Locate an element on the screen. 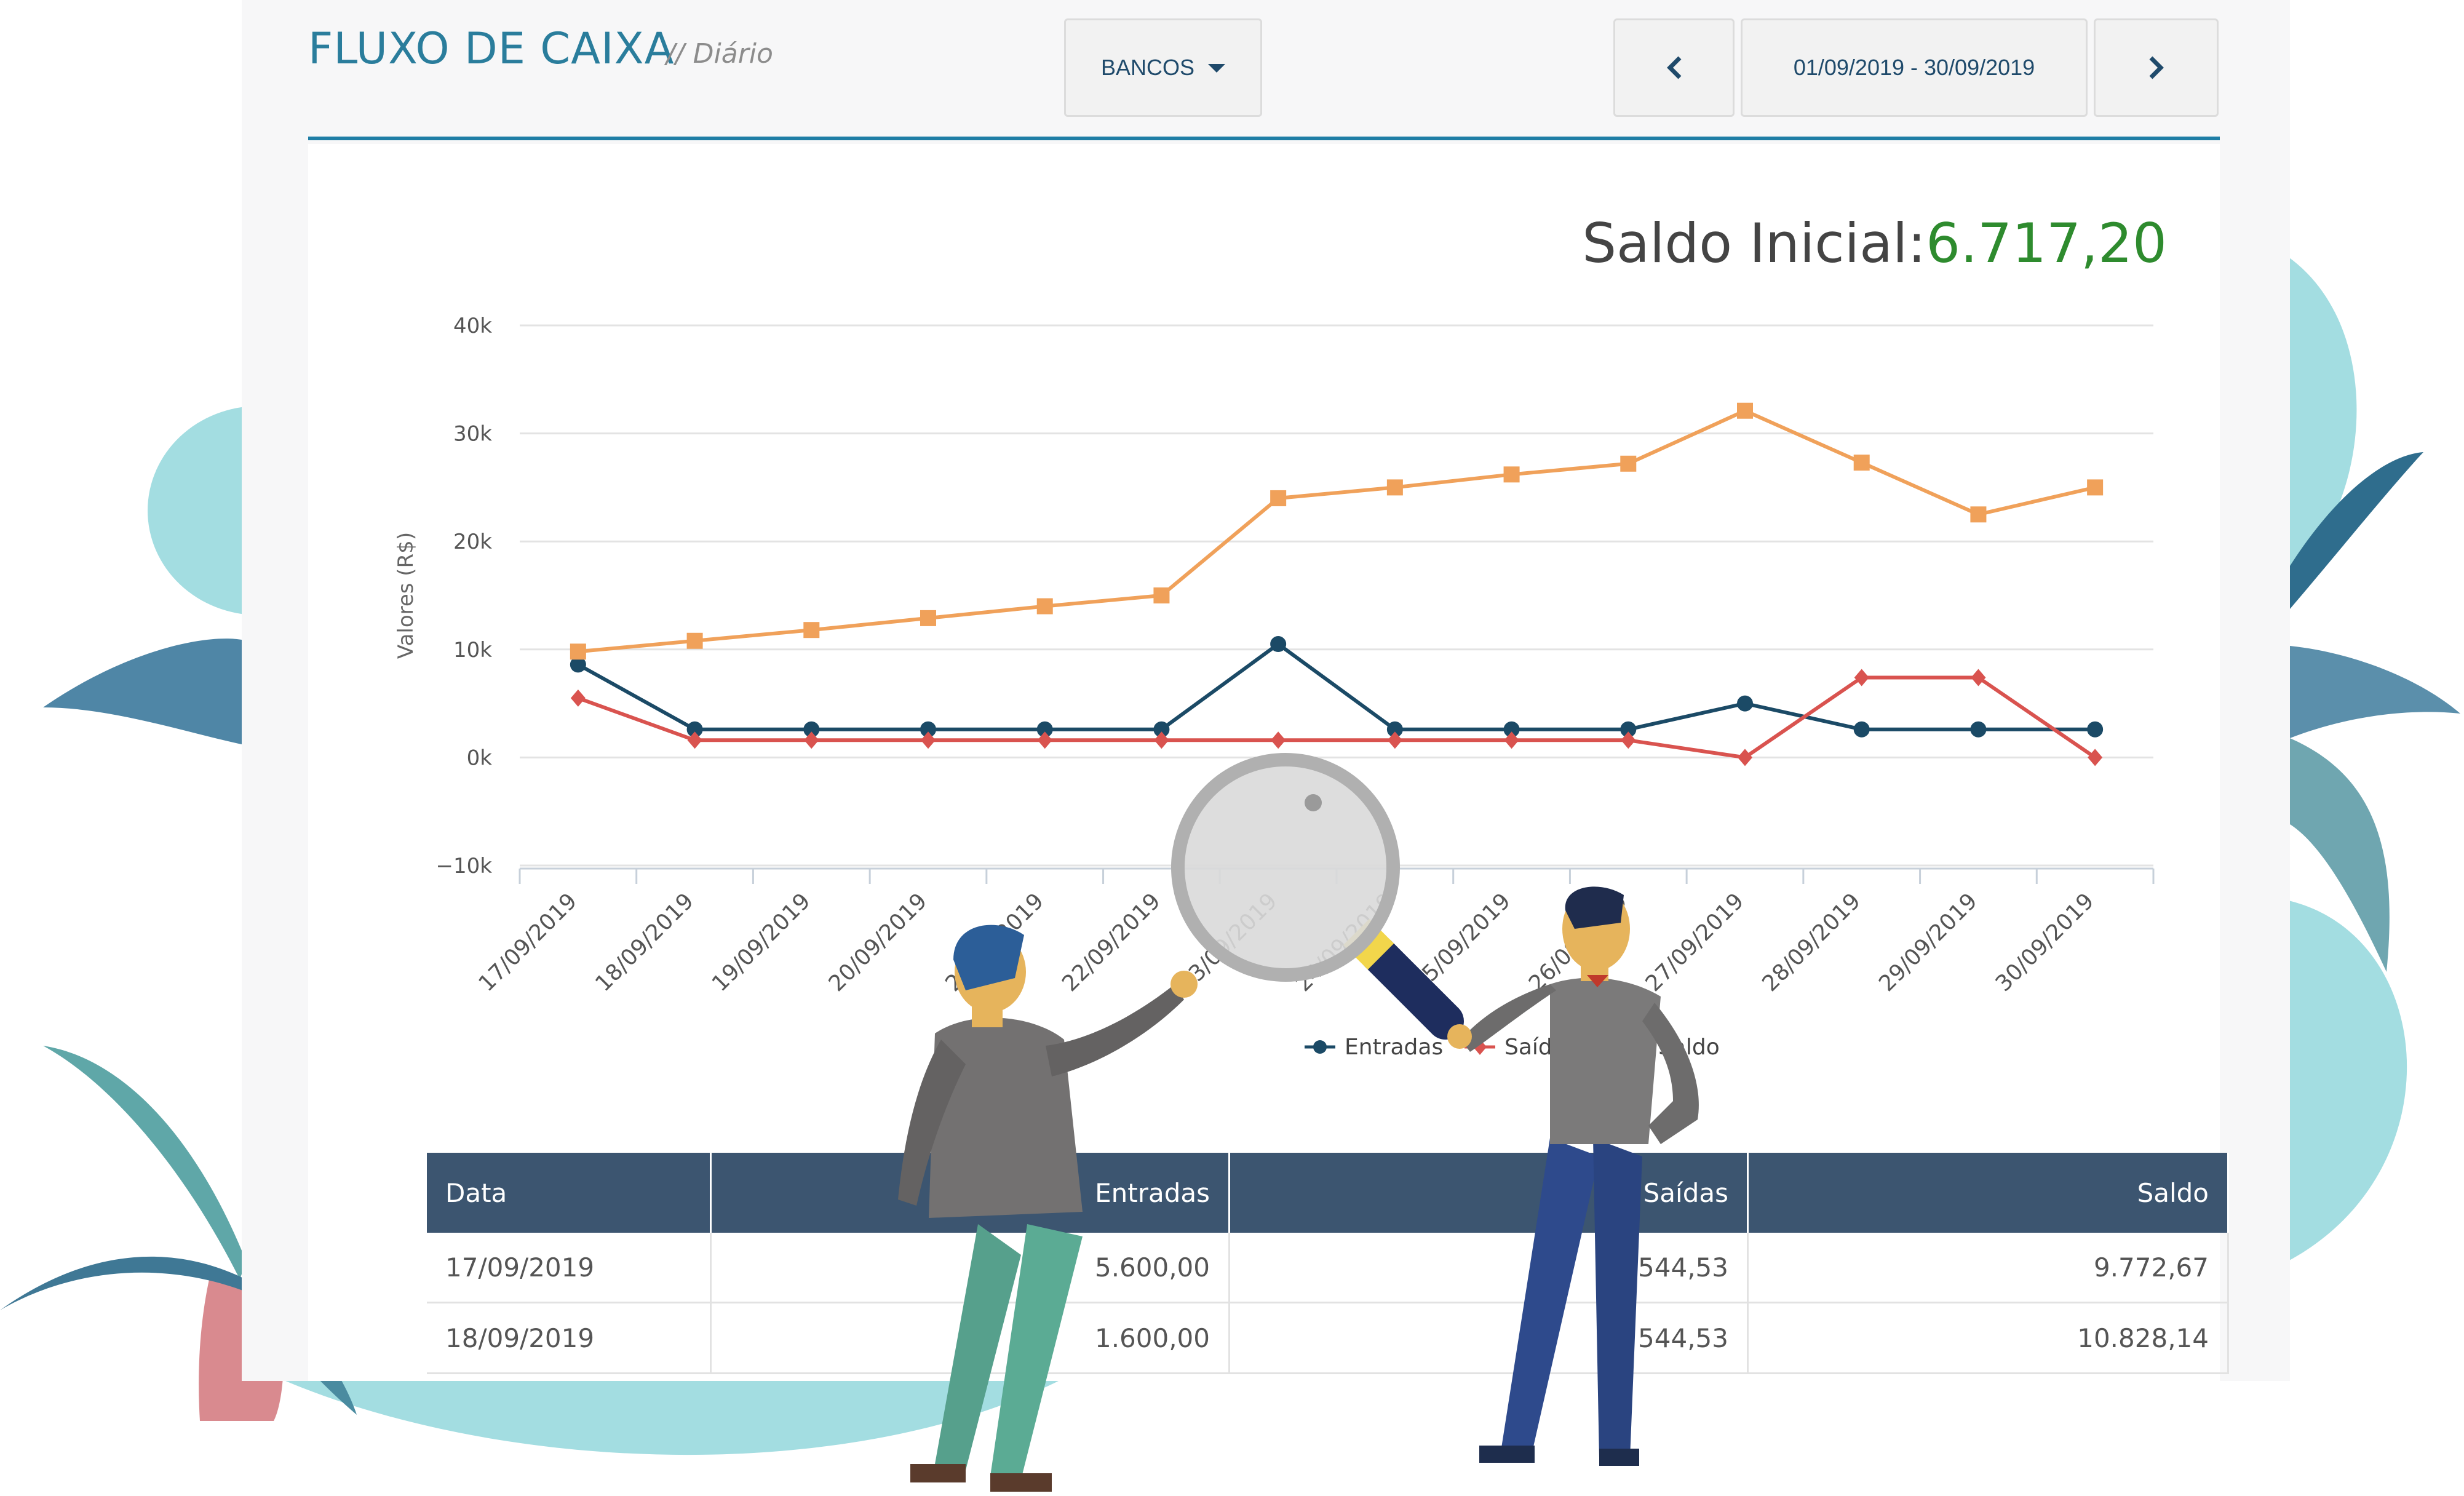  chevron-left-icon is located at coordinates (1673, 67).